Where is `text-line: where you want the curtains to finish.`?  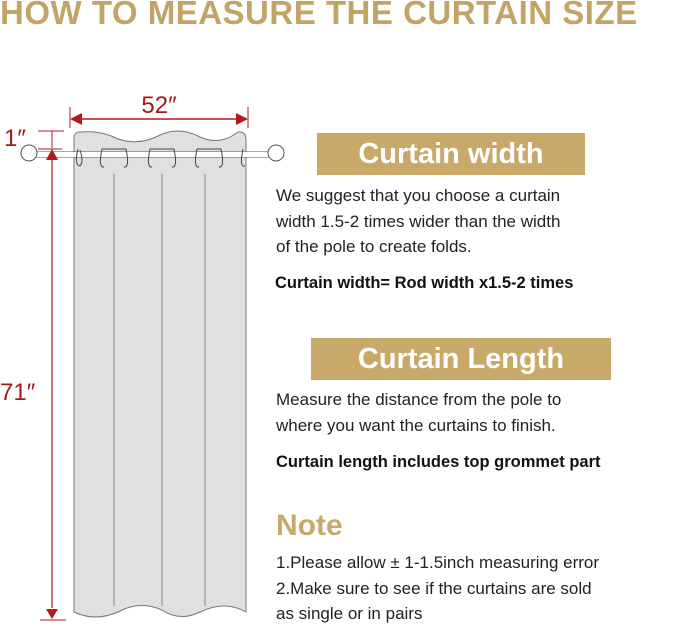 text-line: where you want the curtains to finish. is located at coordinates (416, 425).